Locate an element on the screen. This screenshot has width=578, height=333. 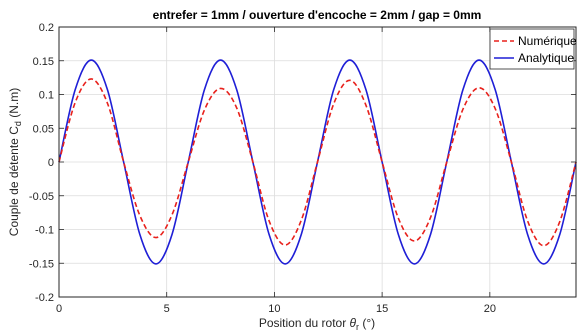
legend: Numérique Analytique is located at coordinates (533, 49).